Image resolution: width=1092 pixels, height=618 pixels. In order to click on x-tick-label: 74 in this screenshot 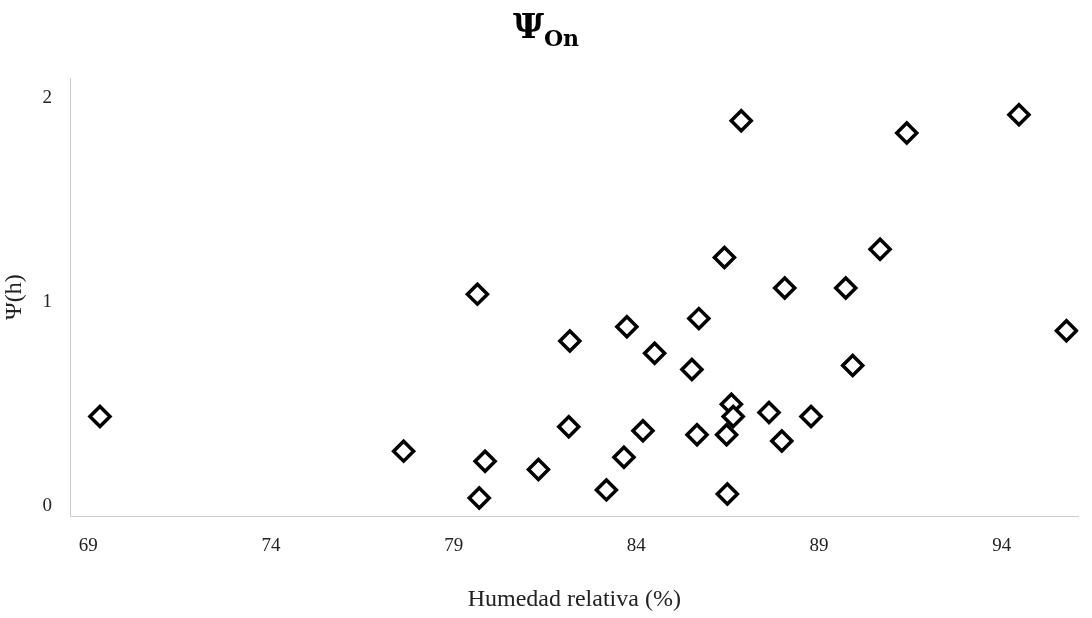, I will do `click(271, 544)`.